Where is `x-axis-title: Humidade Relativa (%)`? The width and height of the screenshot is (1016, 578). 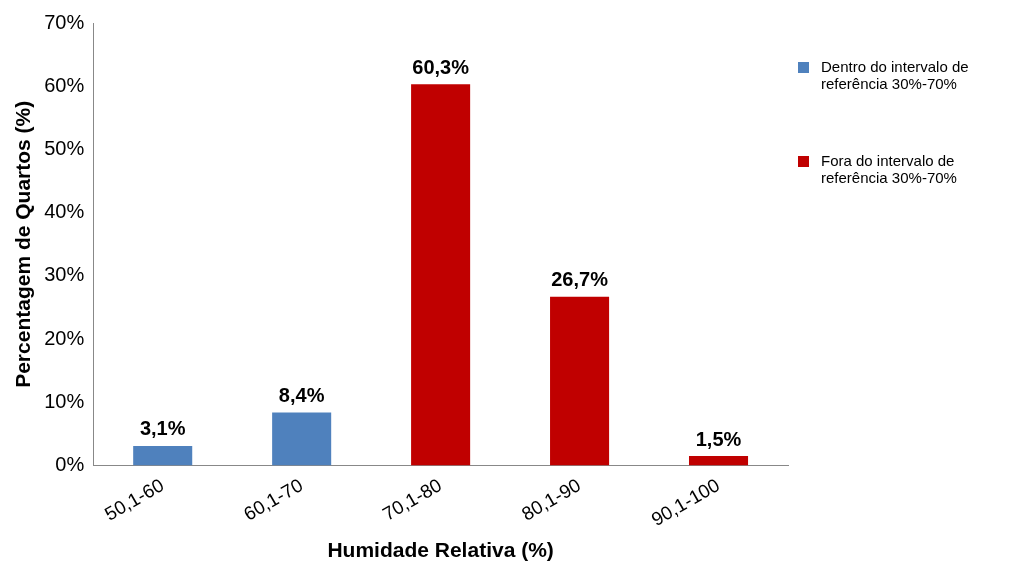
x-axis-title: Humidade Relativa (%) is located at coordinates (440, 550).